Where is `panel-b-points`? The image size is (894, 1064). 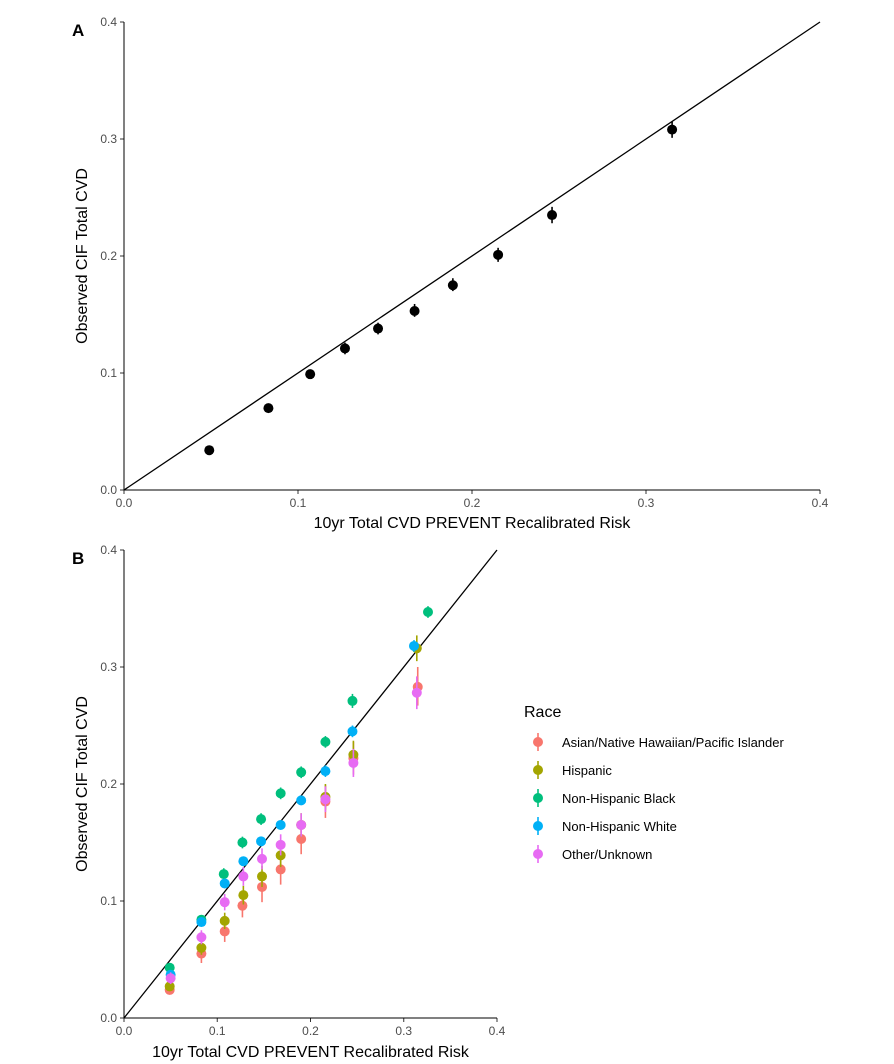
panel-b-points is located at coordinates (298, 800).